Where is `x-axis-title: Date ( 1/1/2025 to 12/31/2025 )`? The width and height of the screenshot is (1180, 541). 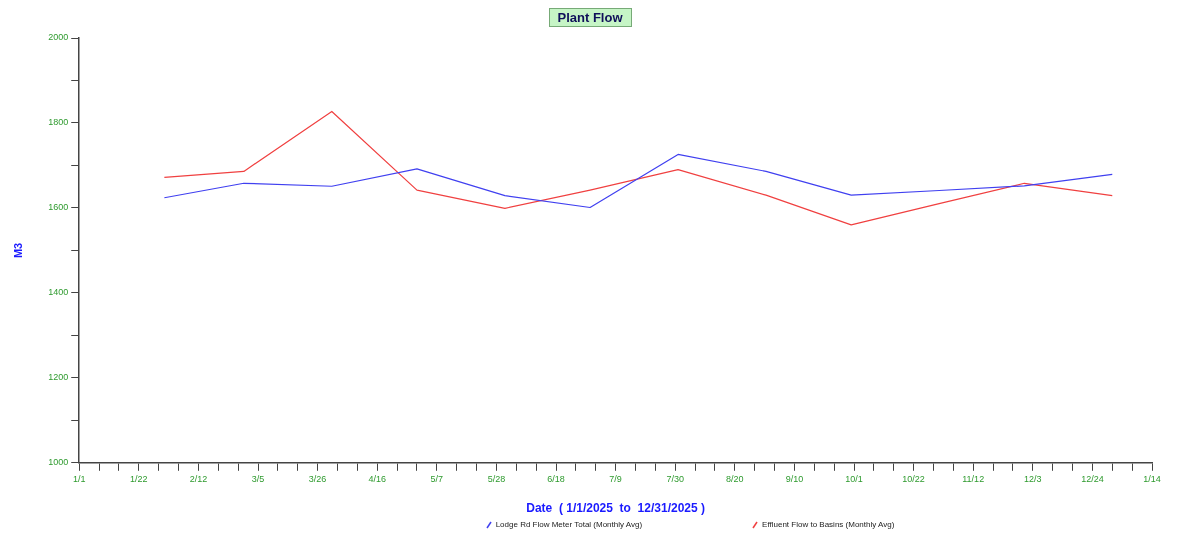 x-axis-title: Date ( 1/1/2025 to 12/31/2025 ) is located at coordinates (615, 508).